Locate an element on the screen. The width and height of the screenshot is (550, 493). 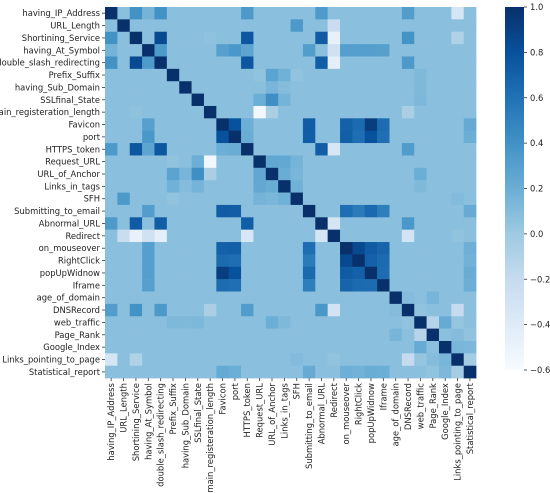
x-tick-label: having_At_Symbol is located at coordinates (148, 421).